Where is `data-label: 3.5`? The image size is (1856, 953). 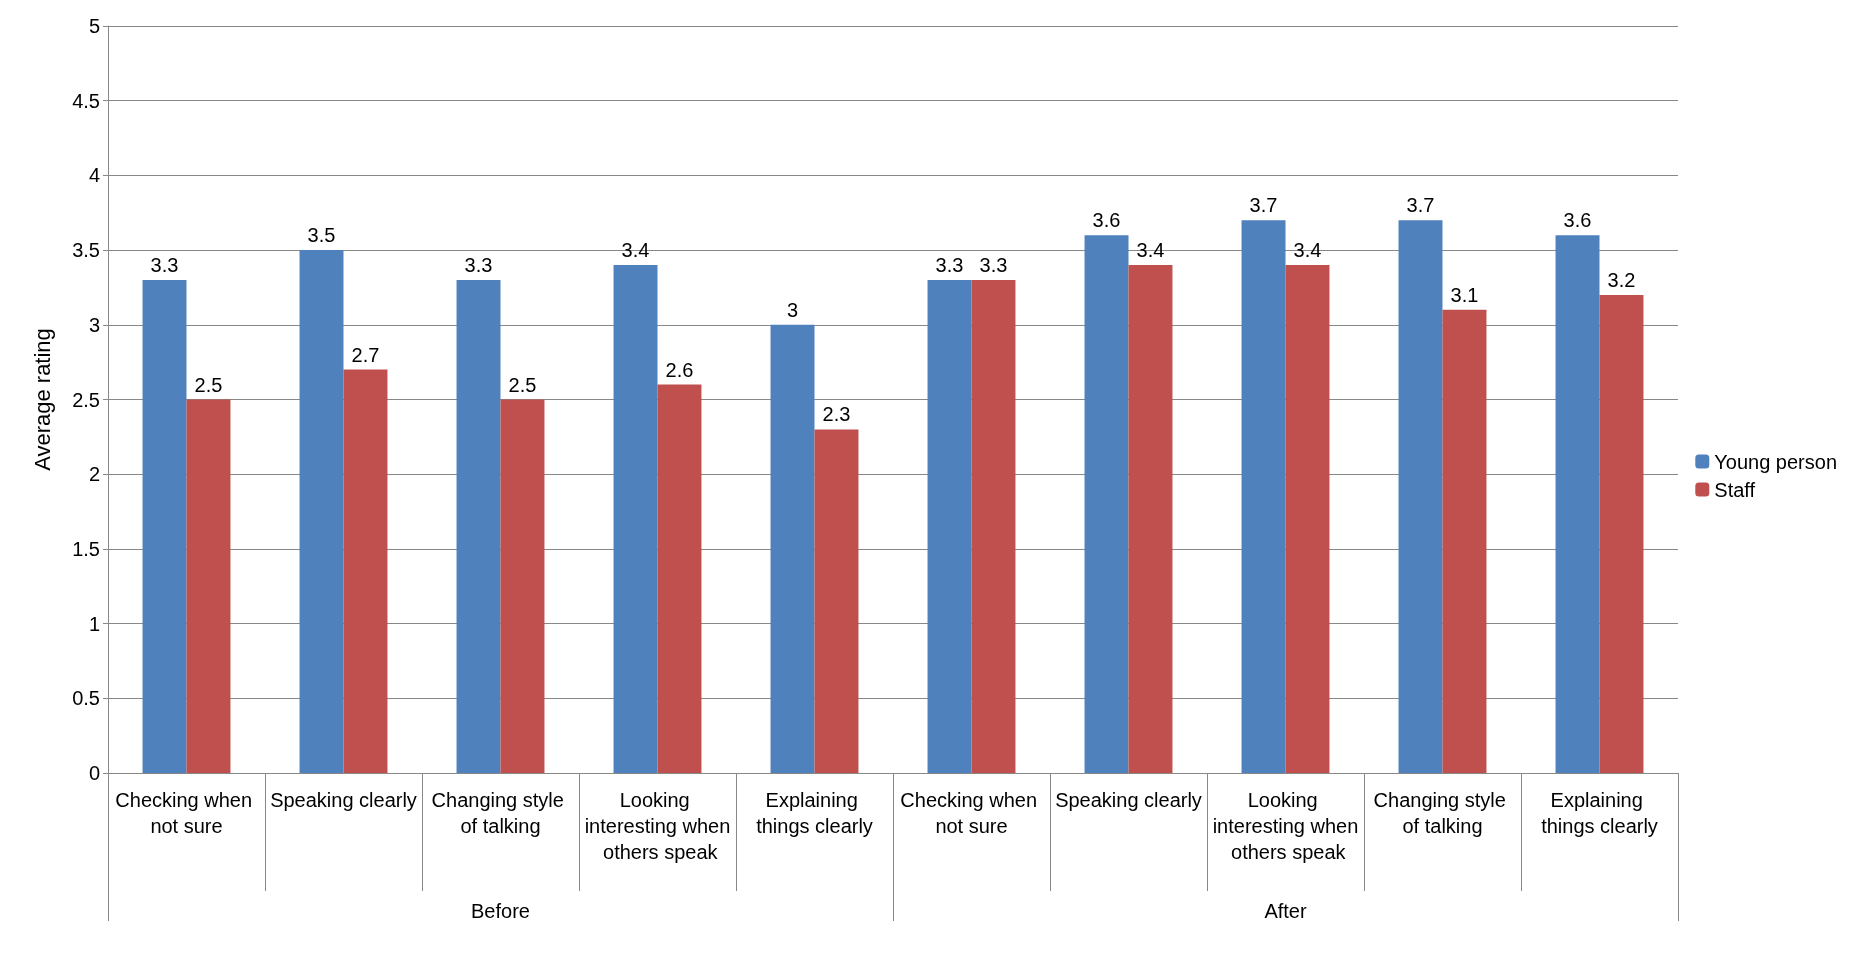 data-label: 3.5 is located at coordinates (321, 235).